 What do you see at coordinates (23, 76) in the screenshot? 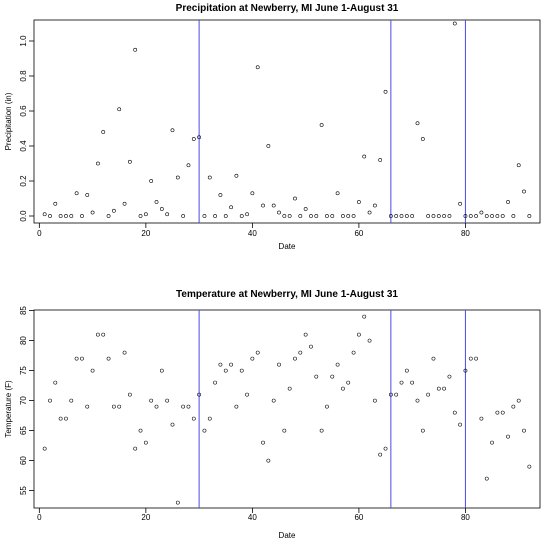
I see `y-tick-label: 0.8` at bounding box center [23, 76].